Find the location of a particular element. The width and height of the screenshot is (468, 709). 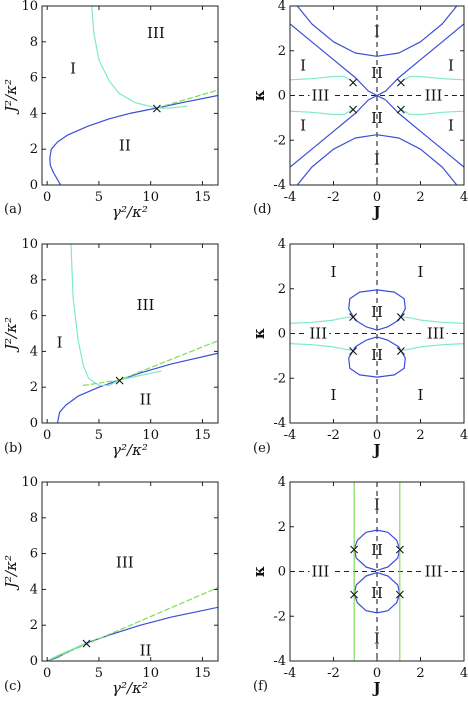

y-axis-label: J²/κ² is located at coordinates (11, 97).